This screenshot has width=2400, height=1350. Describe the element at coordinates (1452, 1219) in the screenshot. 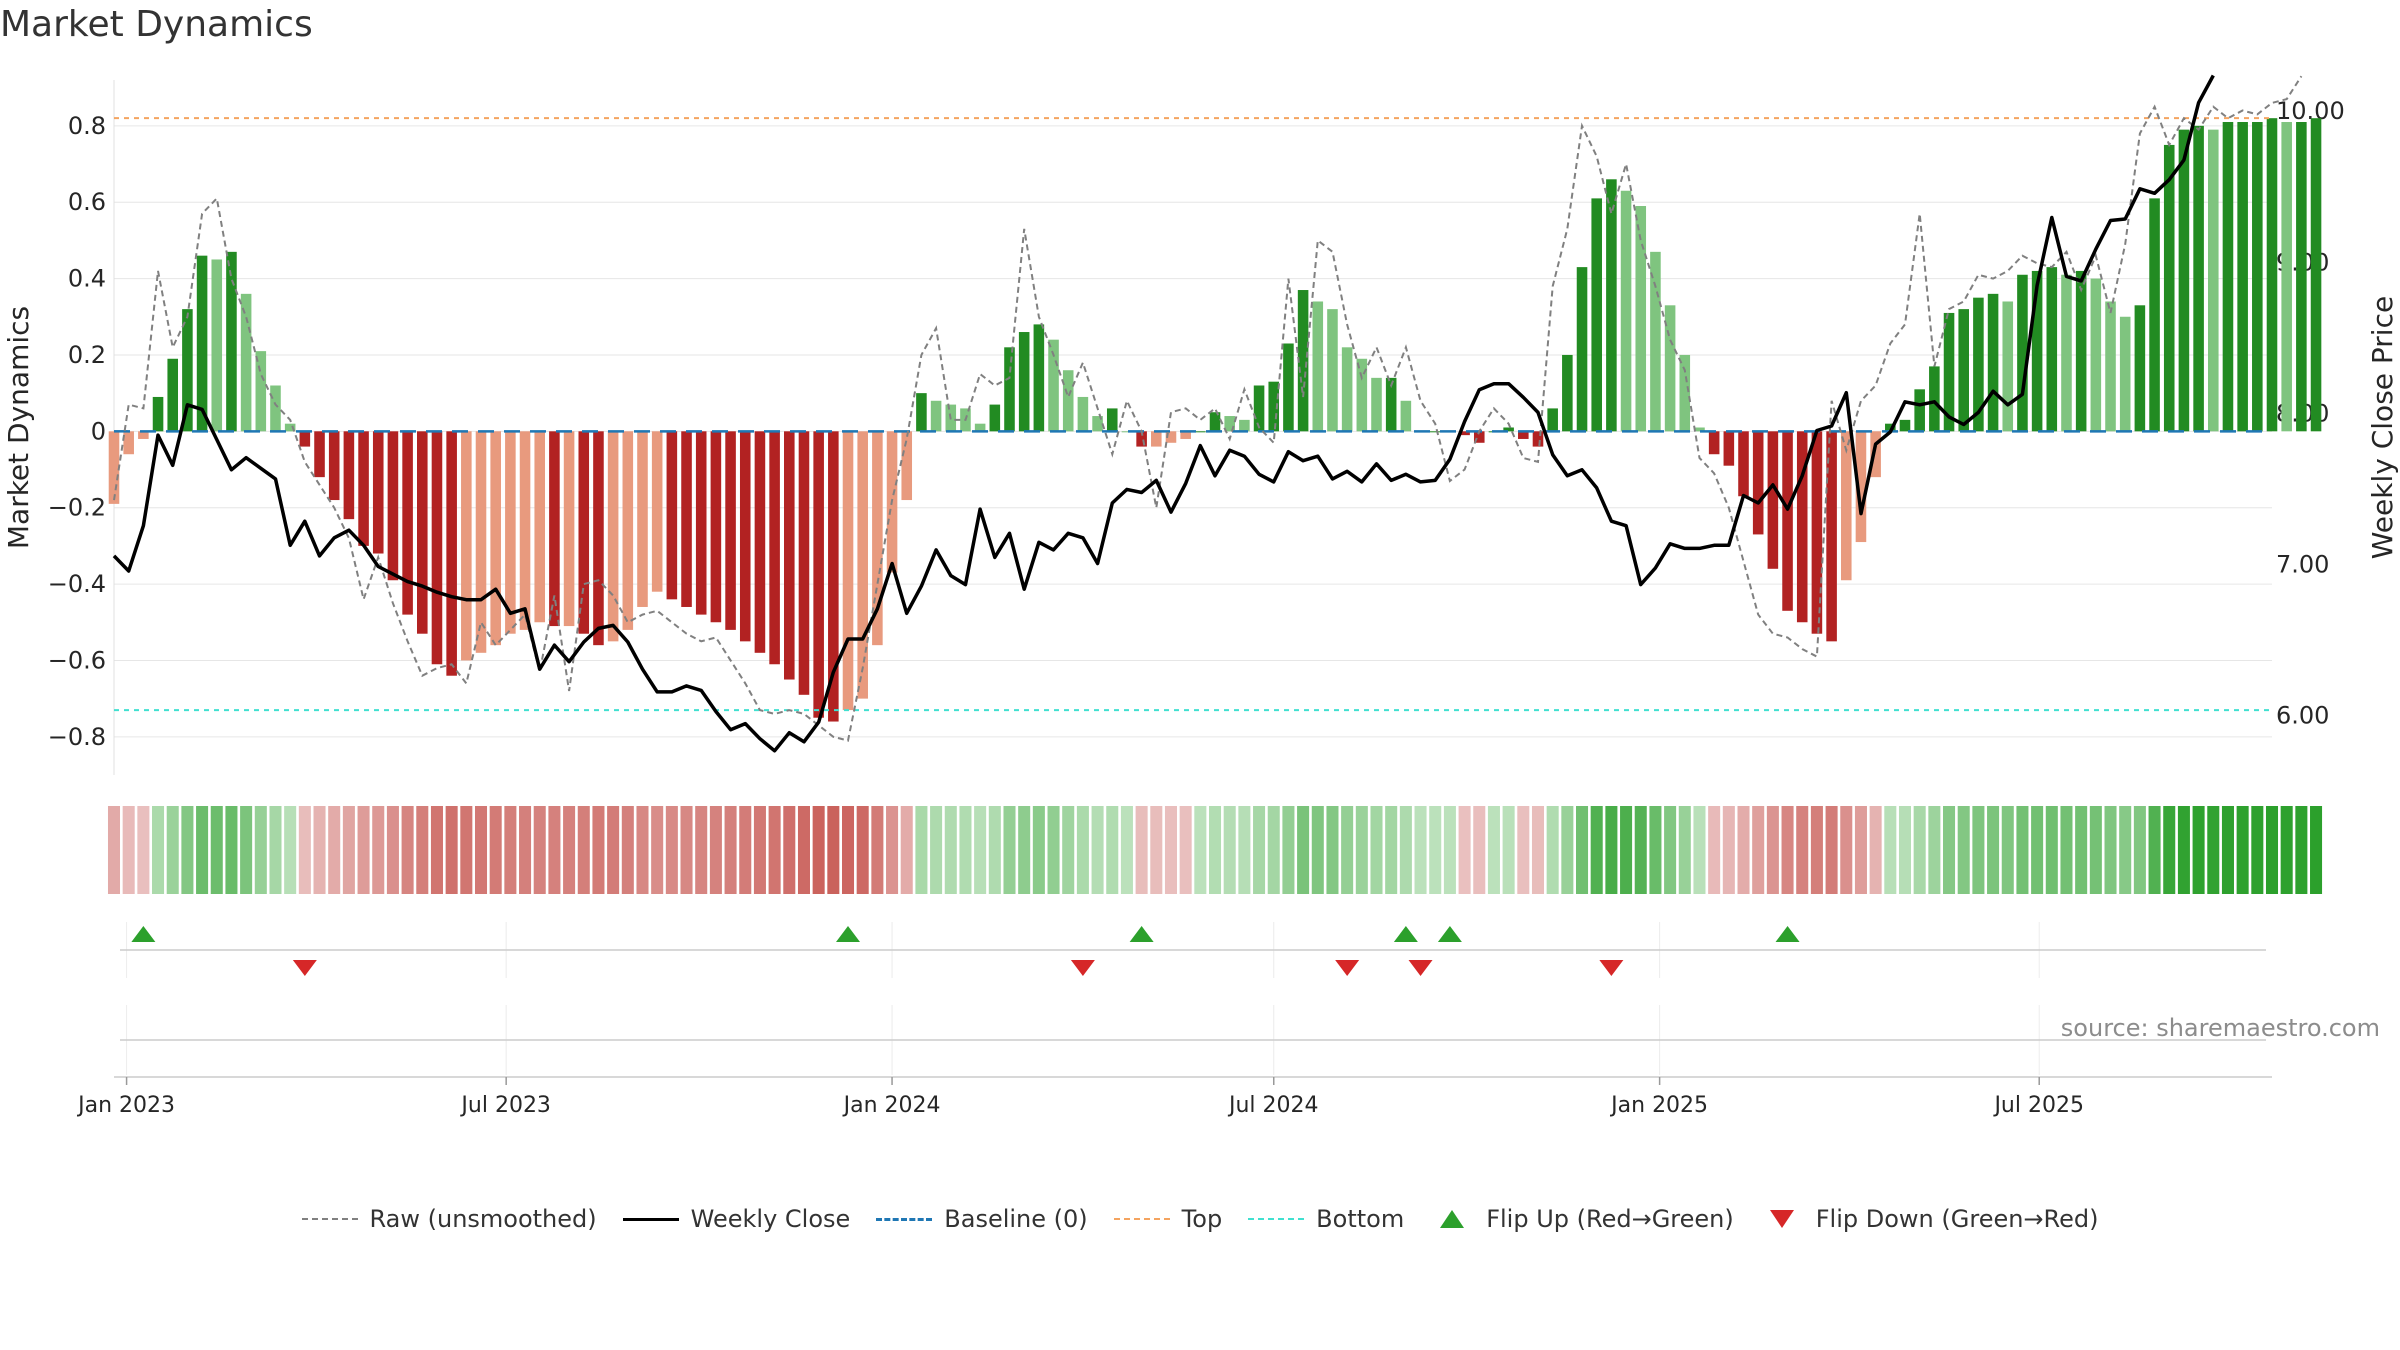

I see `triangle-up-icon` at that location.